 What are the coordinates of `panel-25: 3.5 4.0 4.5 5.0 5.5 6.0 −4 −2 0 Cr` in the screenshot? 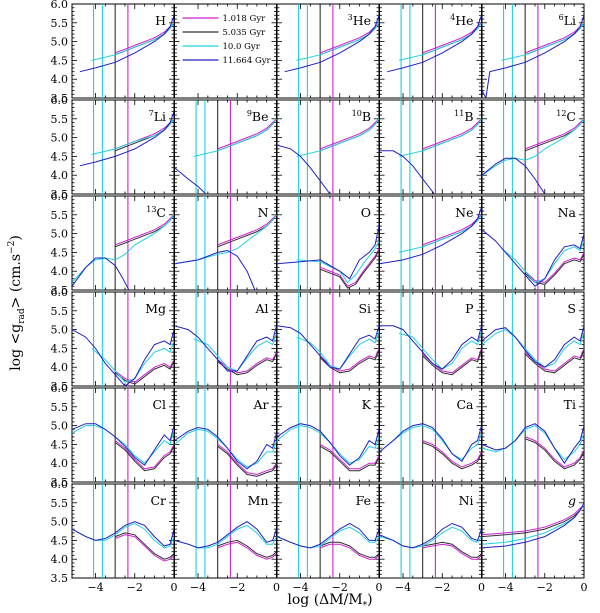 It's located at (114, 536).